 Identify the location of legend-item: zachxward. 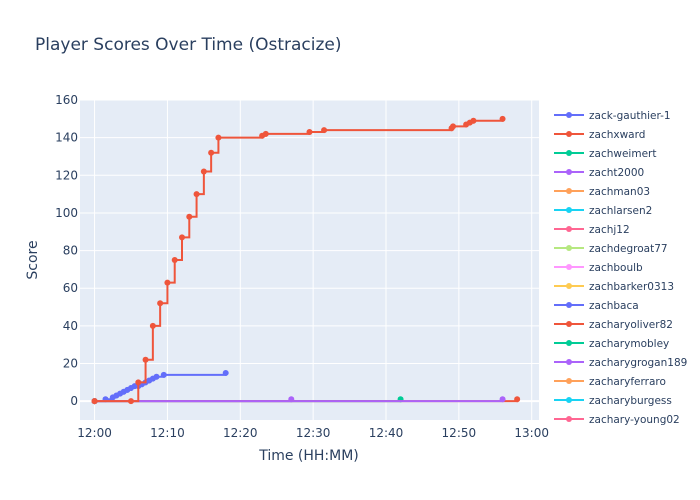
(599, 135).